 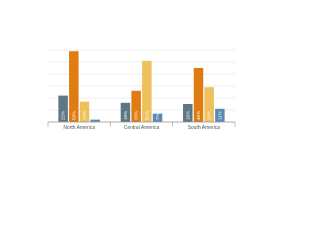 What do you see at coordinates (63, 115) in the screenshot?
I see `value-label: 22%` at bounding box center [63, 115].